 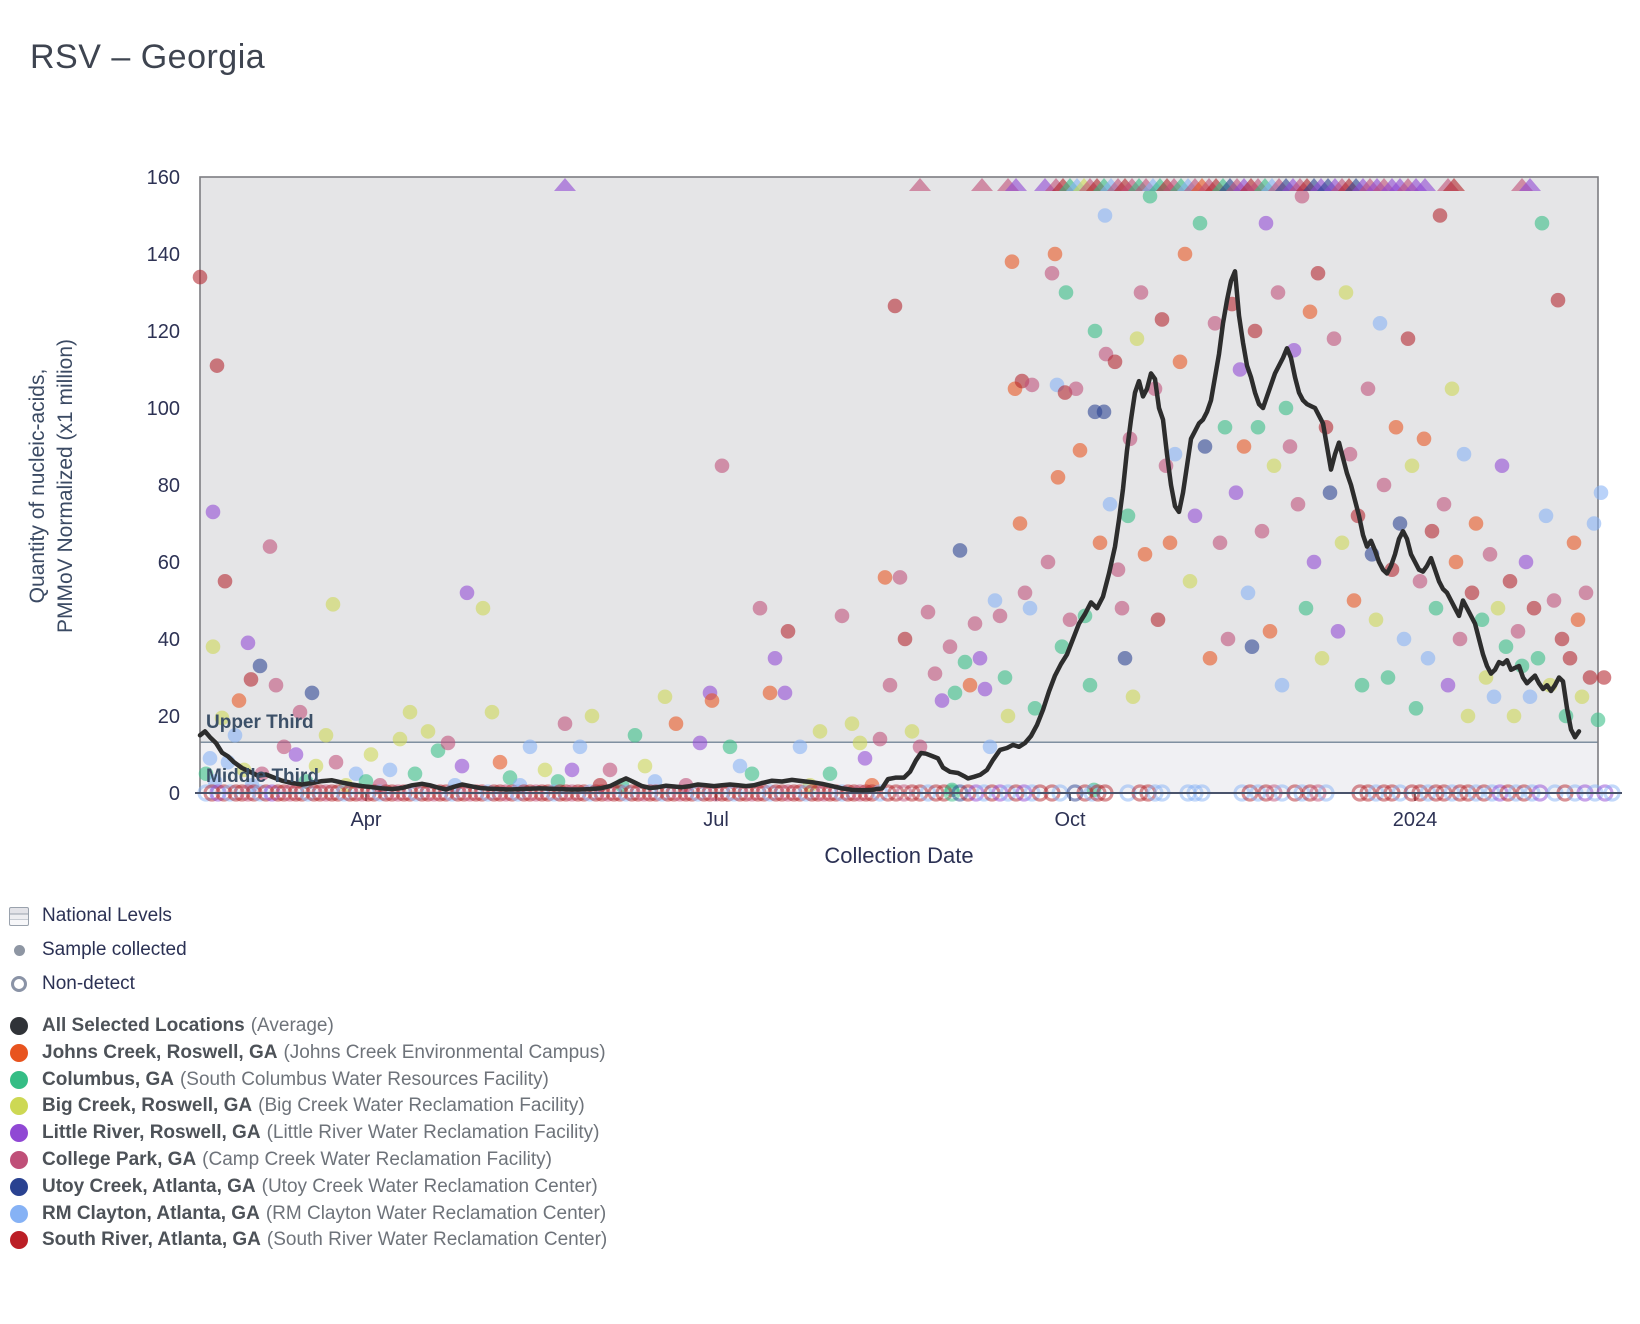 What do you see at coordinates (114, 949) in the screenshot?
I see `legend-label: Sample collected` at bounding box center [114, 949].